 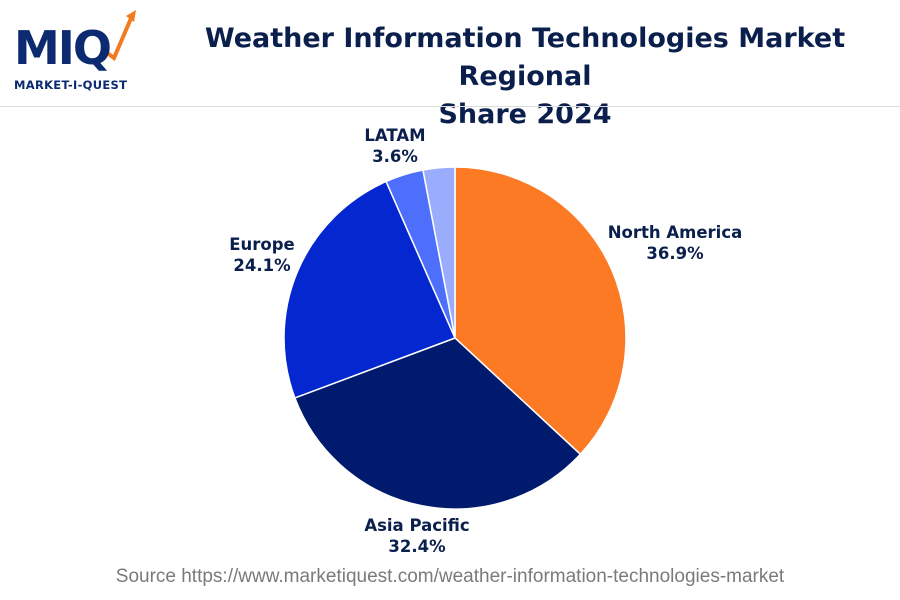 What do you see at coordinates (417, 546) in the screenshot?
I see `slice-value-asia-pacific: 32.4%` at bounding box center [417, 546].